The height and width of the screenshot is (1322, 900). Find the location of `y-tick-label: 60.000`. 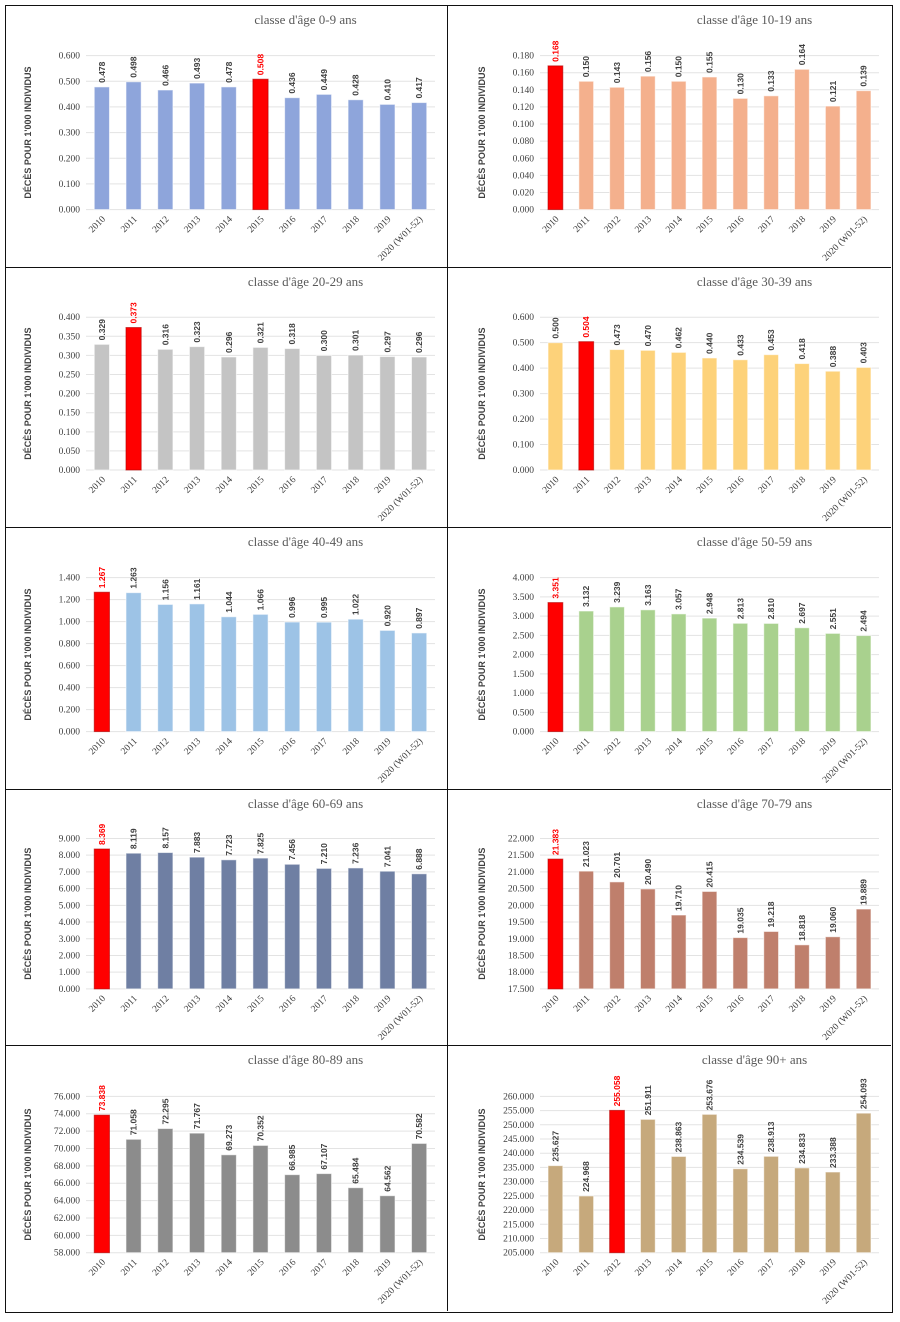

y-tick-label: 60.000 is located at coordinates (67, 1236).